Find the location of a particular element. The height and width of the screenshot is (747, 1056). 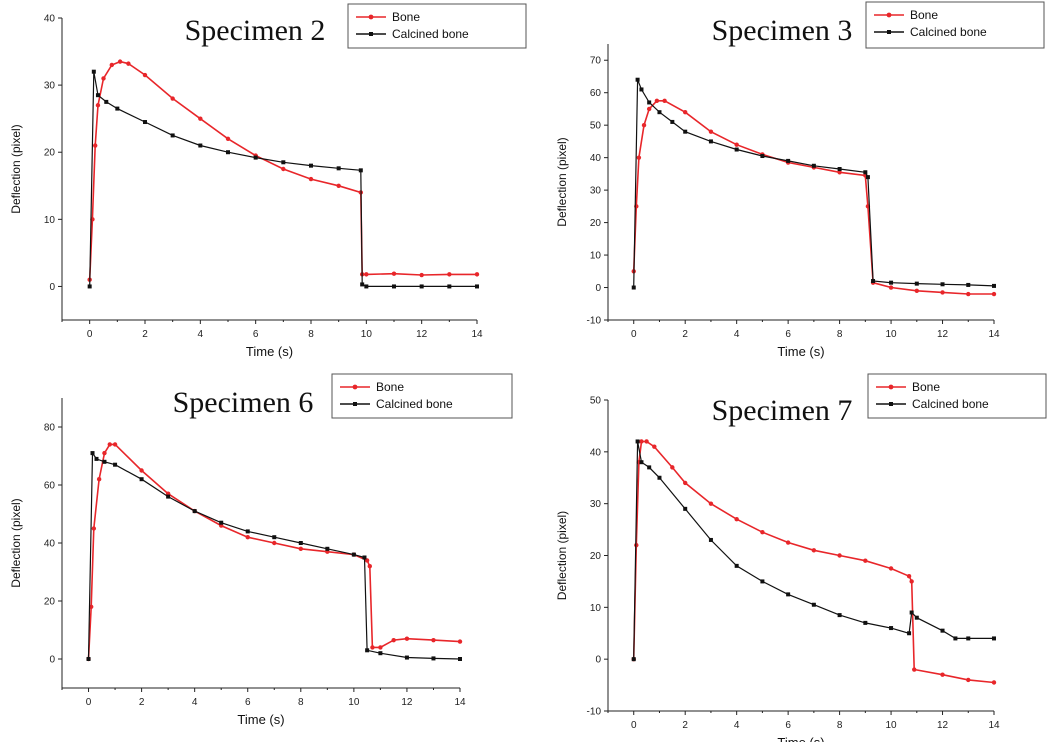

chart-title: Specimen 3 is located at coordinates (782, 30).